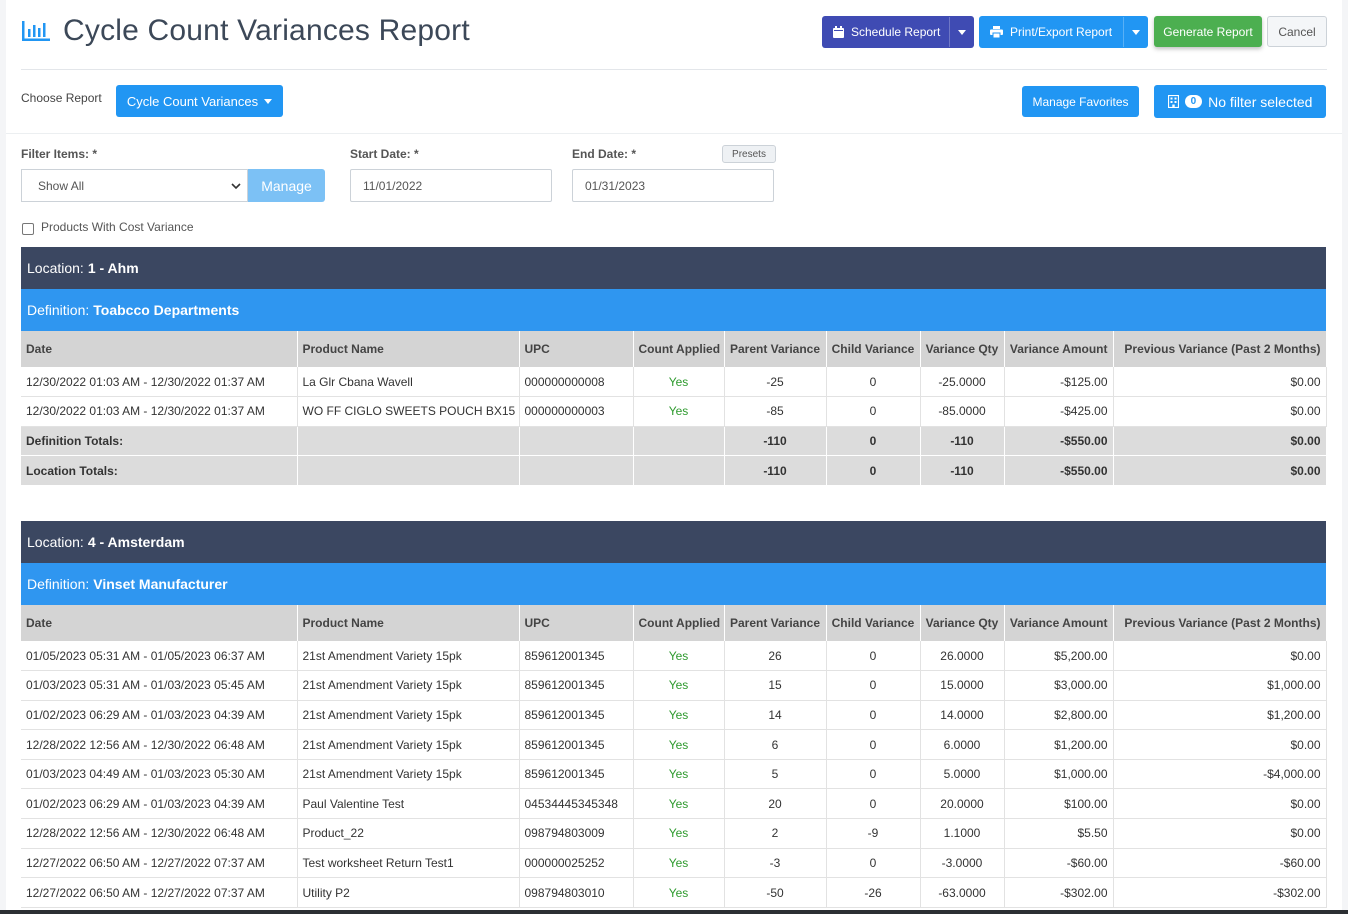 This screenshot has height=914, width=1348. Describe the element at coordinates (113, 268) in the screenshot. I see `location-name: 1 - Ahm` at that location.